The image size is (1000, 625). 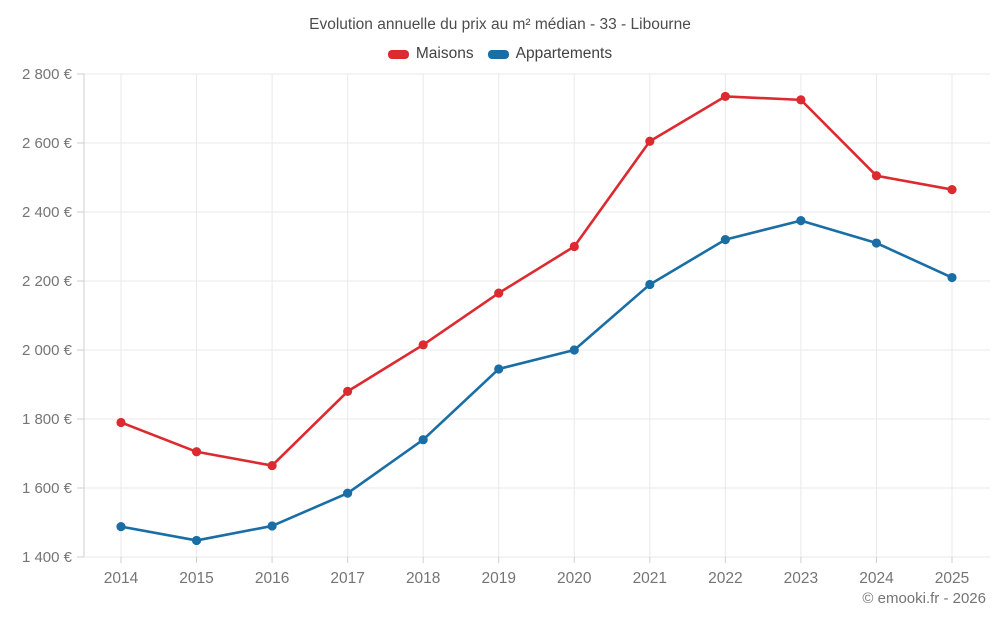 What do you see at coordinates (444, 53) in the screenshot?
I see `legend-label-maisons: Maisons` at bounding box center [444, 53].